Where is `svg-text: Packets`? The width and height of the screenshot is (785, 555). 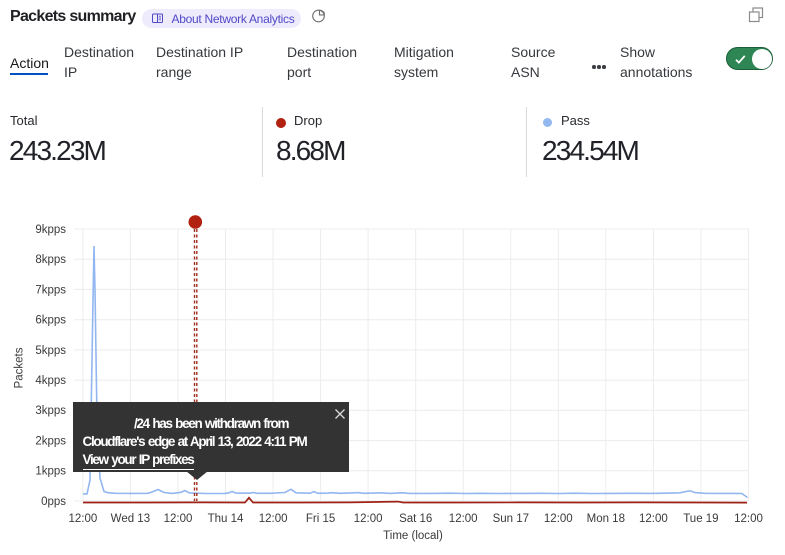
svg-text: Packets is located at coordinates (20, 367).